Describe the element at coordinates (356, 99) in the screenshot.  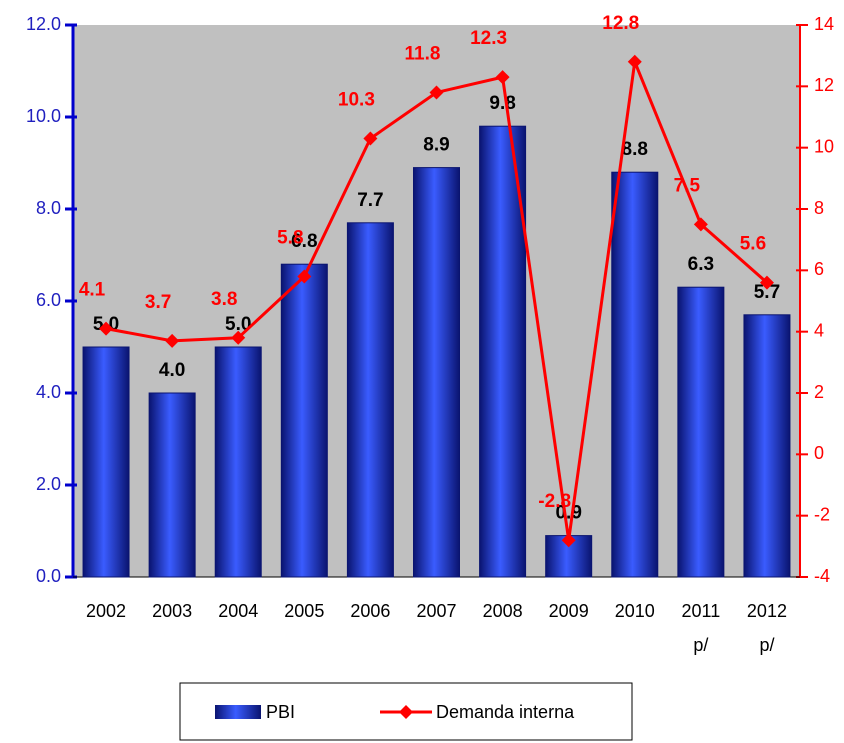
I see `line-value-label: 10.3` at that location.